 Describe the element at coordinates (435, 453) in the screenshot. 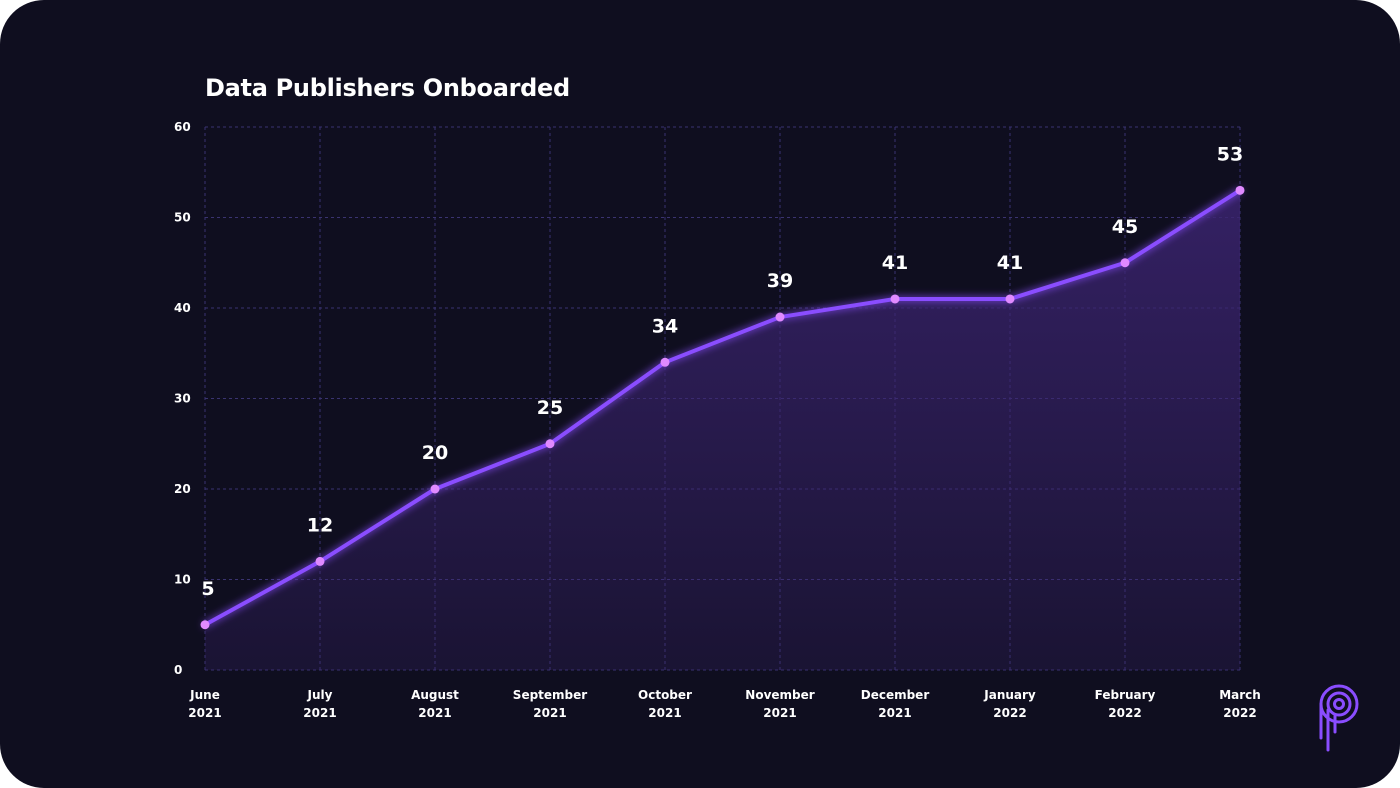

I see `data-label: 20` at that location.